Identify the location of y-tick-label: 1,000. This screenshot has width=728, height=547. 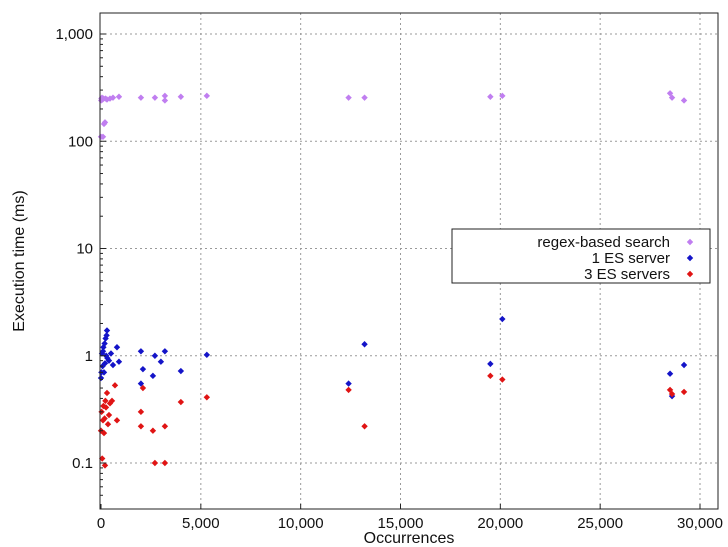
(74, 34).